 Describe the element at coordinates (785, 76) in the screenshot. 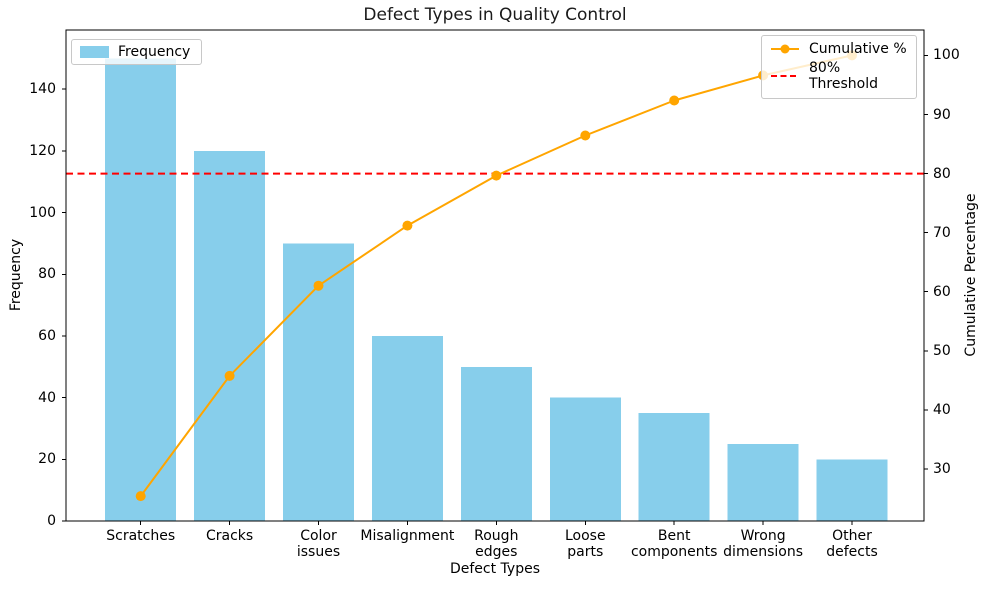

I see `threshold-line-icon` at that location.